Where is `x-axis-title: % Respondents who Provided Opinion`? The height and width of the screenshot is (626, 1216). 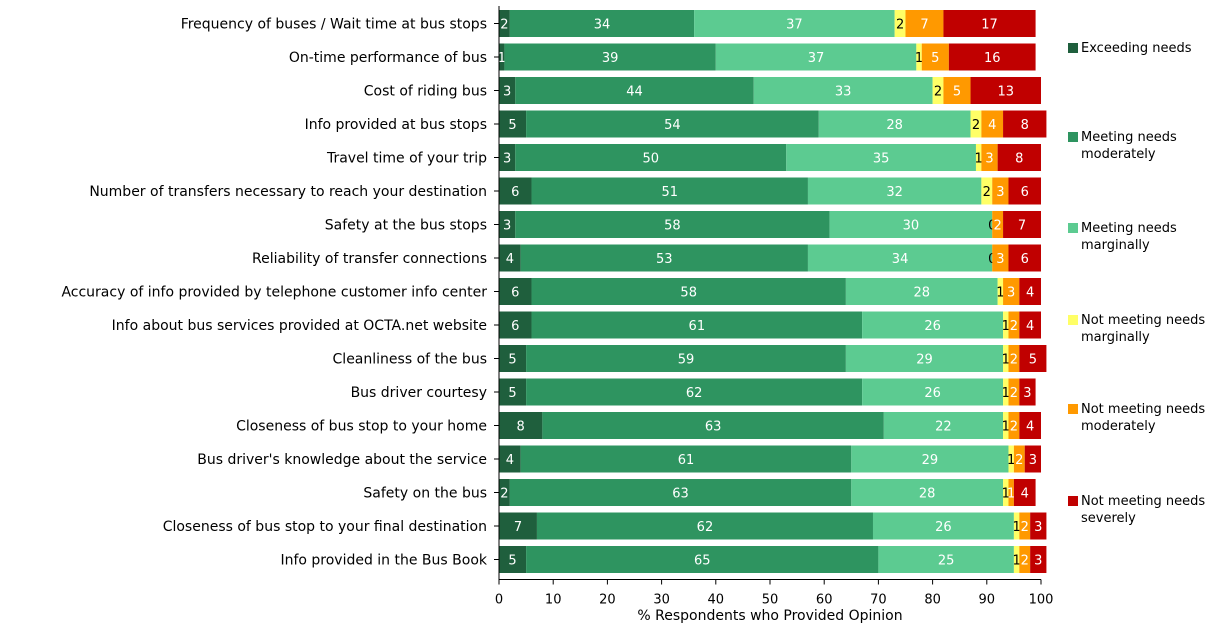 x-axis-title: % Respondents who Provided Opinion is located at coordinates (769, 616).